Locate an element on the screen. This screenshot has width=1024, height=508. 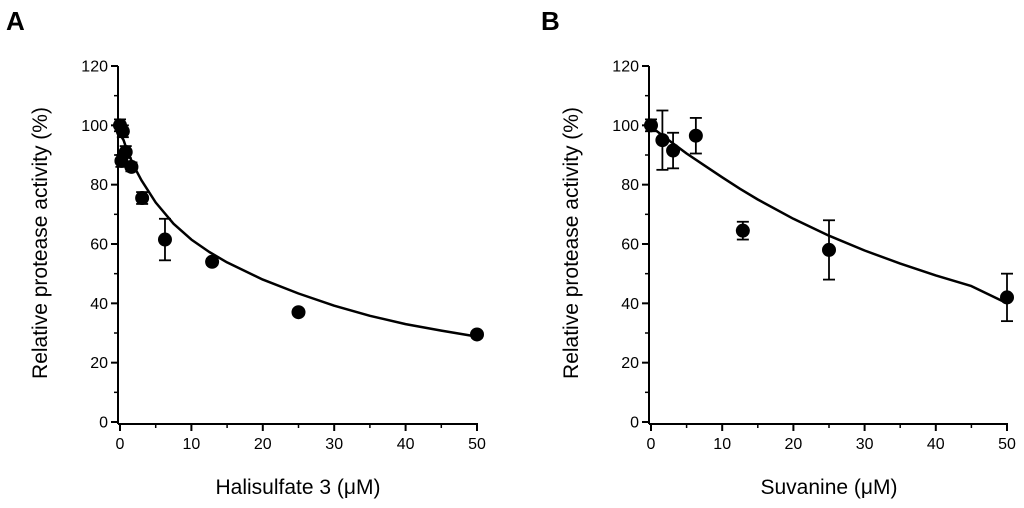
panel-letter-b: B is located at coordinates (550, 21).